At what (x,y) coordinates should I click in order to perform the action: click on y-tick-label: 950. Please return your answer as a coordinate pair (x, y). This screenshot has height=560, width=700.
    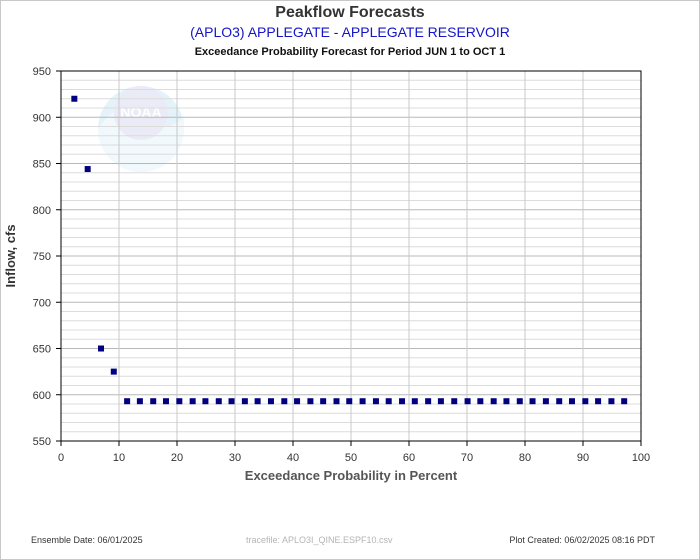
    Looking at the image, I should click on (42, 72).